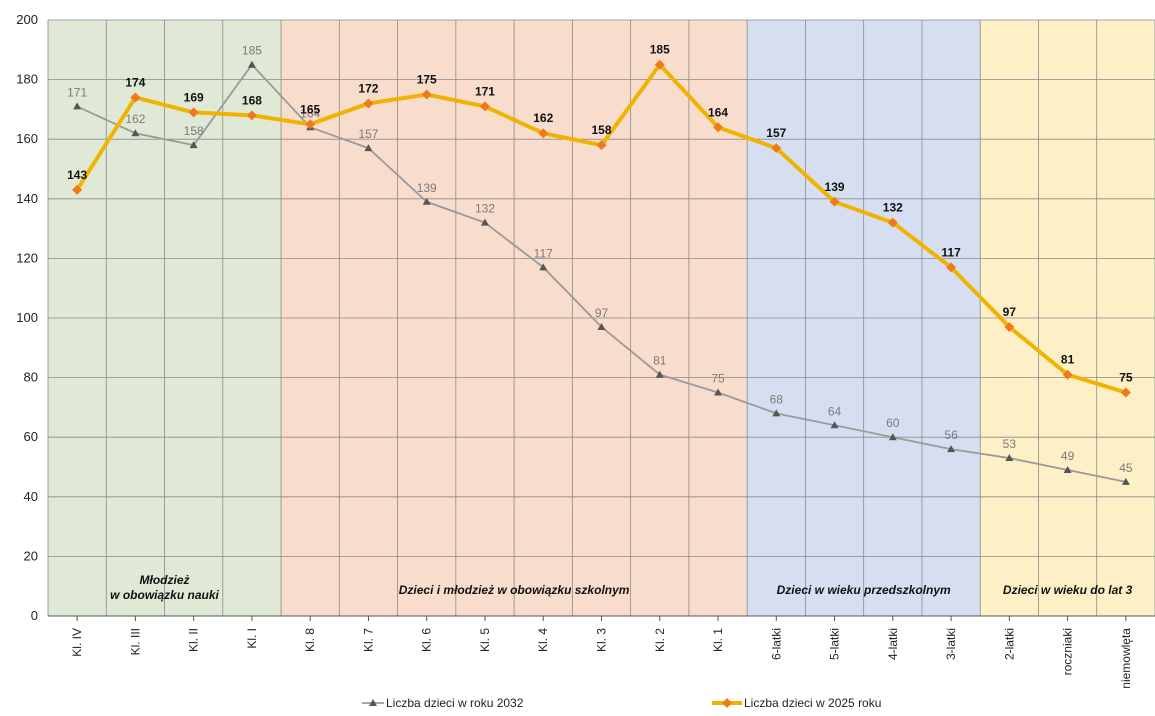 The image size is (1155, 716). Describe the element at coordinates (660, 50) in the screenshot. I see `data-label-2025: 185` at that location.